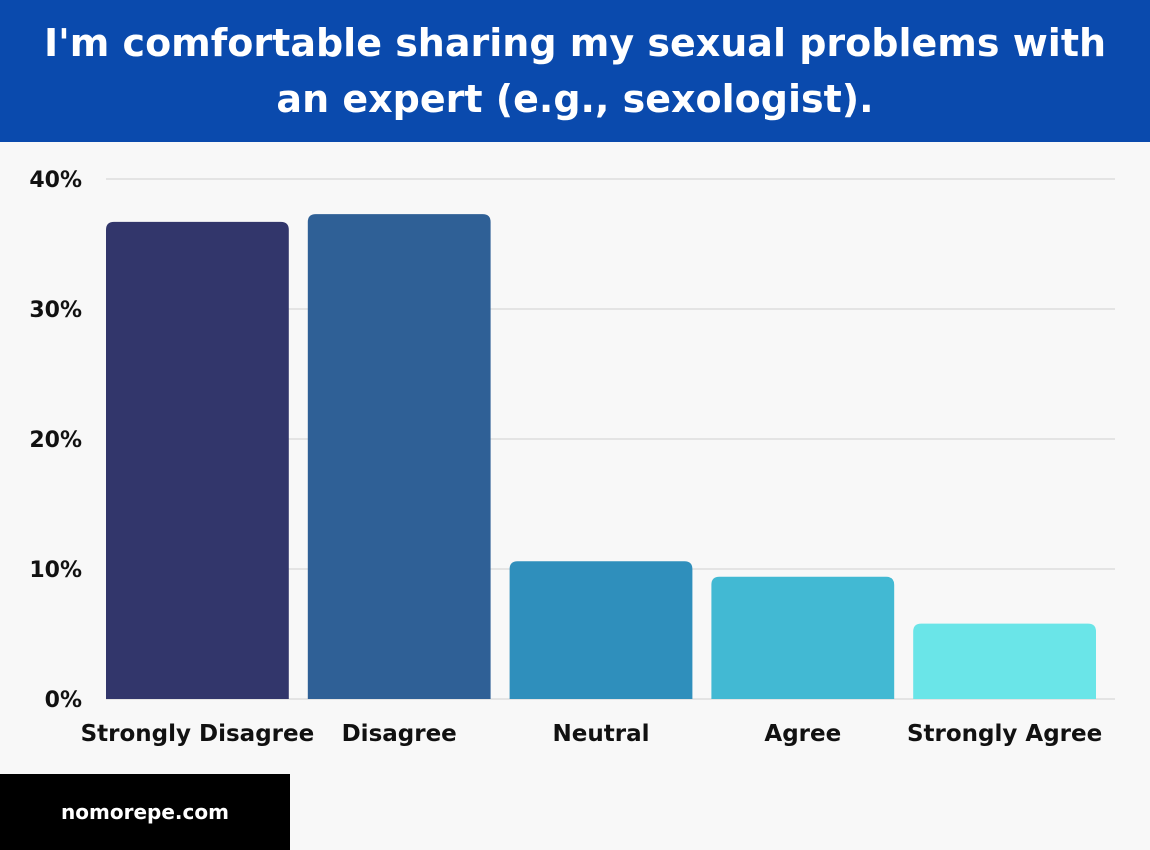 This screenshot has width=1150, height=850. I want to click on site-name: nomorepe.com, so click(145, 812).